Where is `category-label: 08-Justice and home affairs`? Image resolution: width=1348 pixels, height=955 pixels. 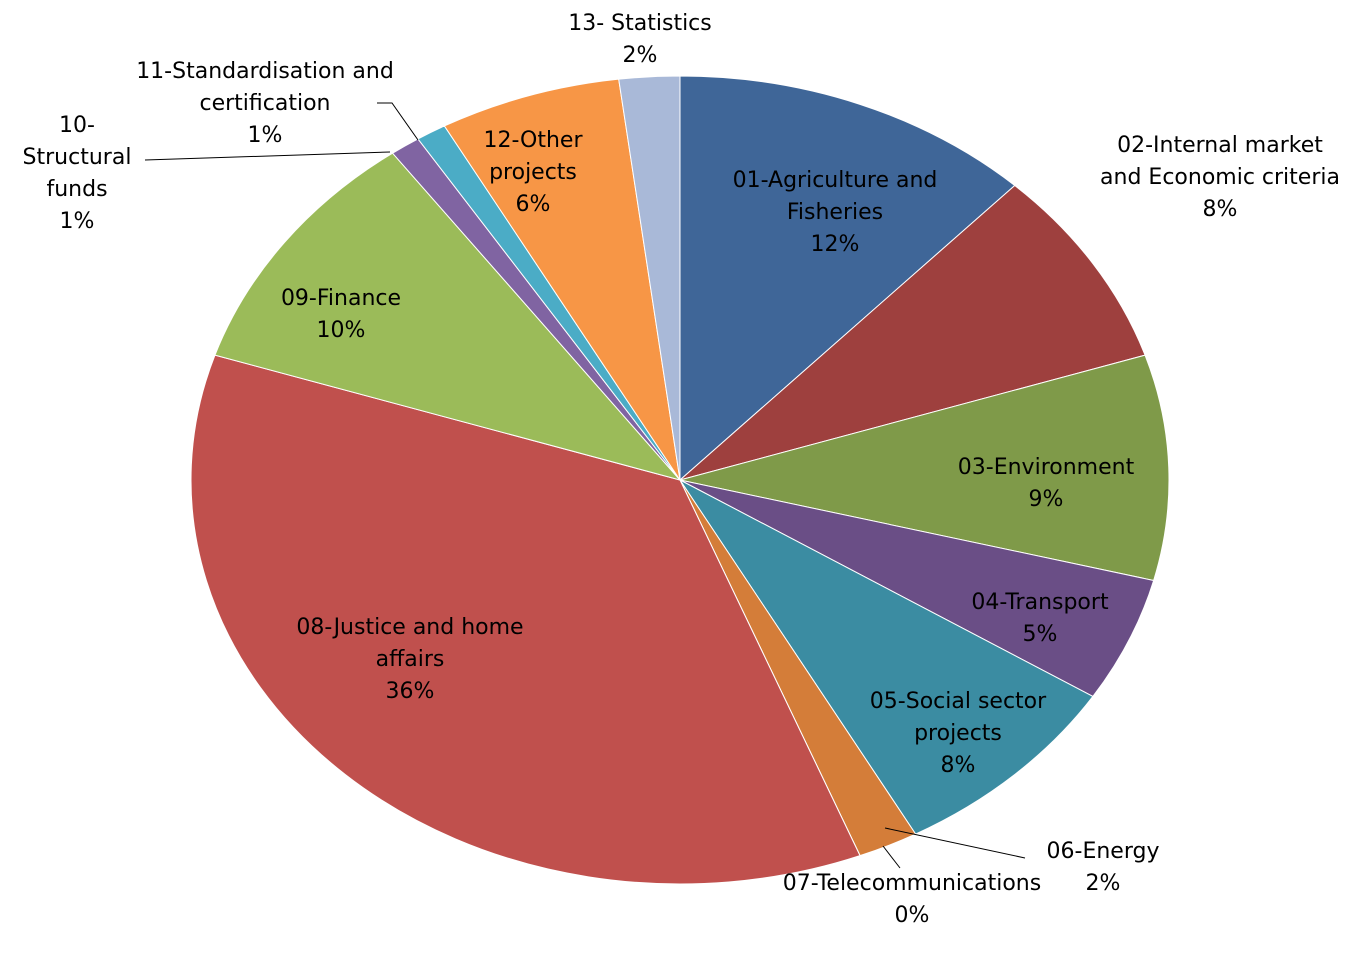
category-label: 08-Justice and home affairs is located at coordinates (410, 643).